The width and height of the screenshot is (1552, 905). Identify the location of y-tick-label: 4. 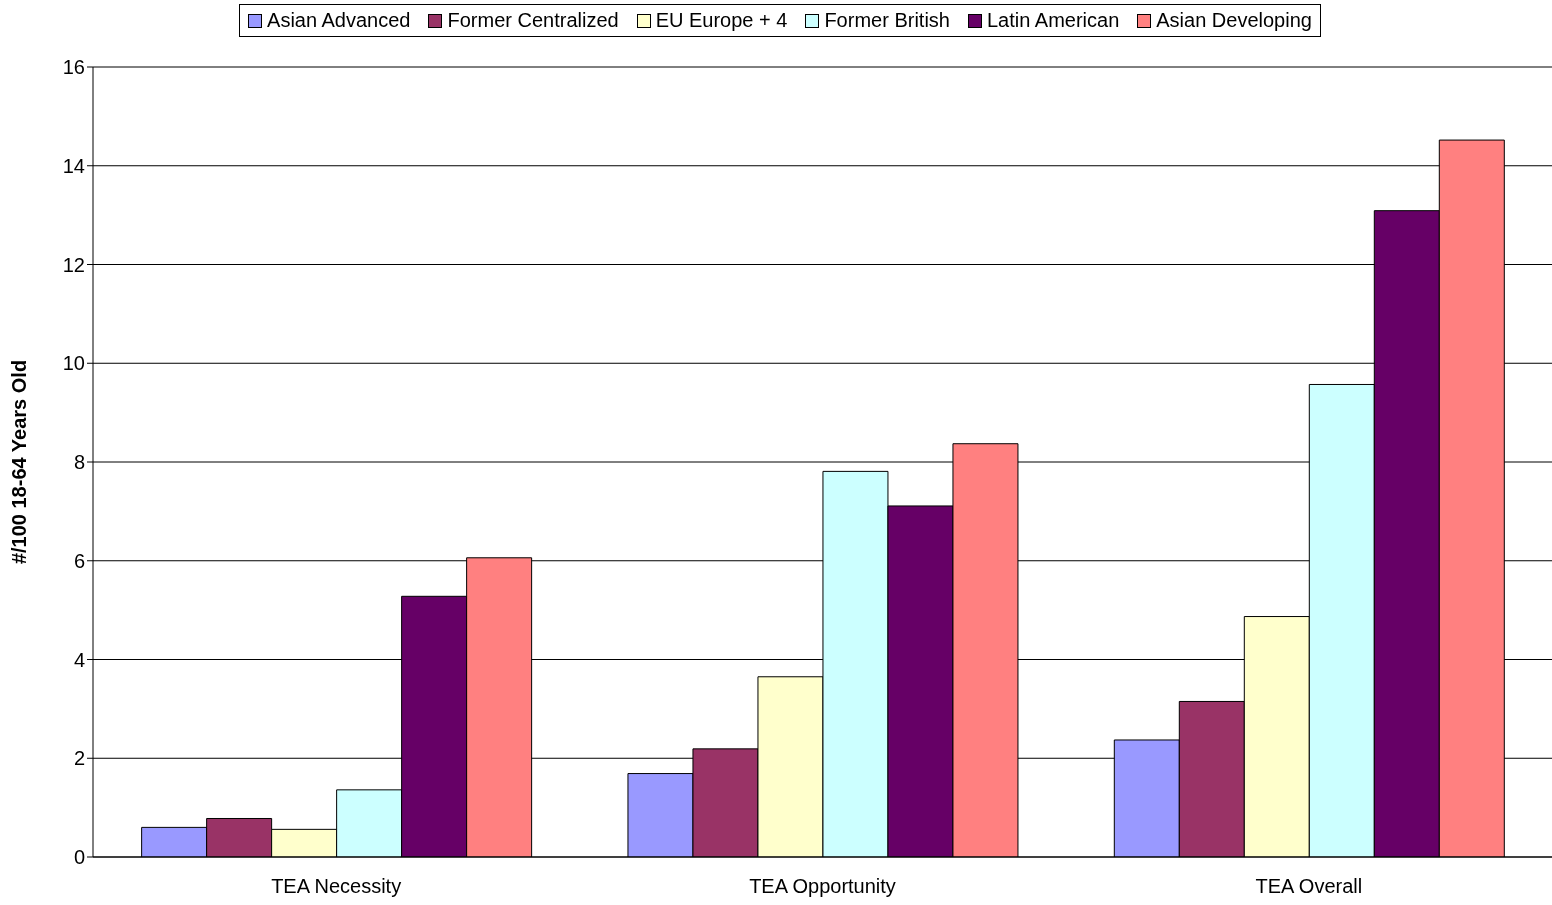
(79, 659).